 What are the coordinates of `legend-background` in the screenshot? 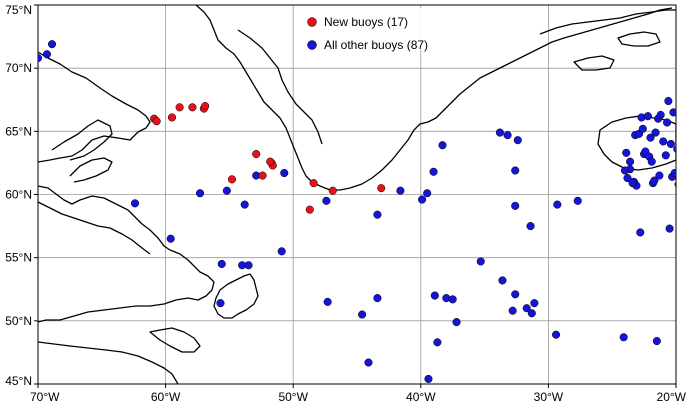 It's located at (372, 29).